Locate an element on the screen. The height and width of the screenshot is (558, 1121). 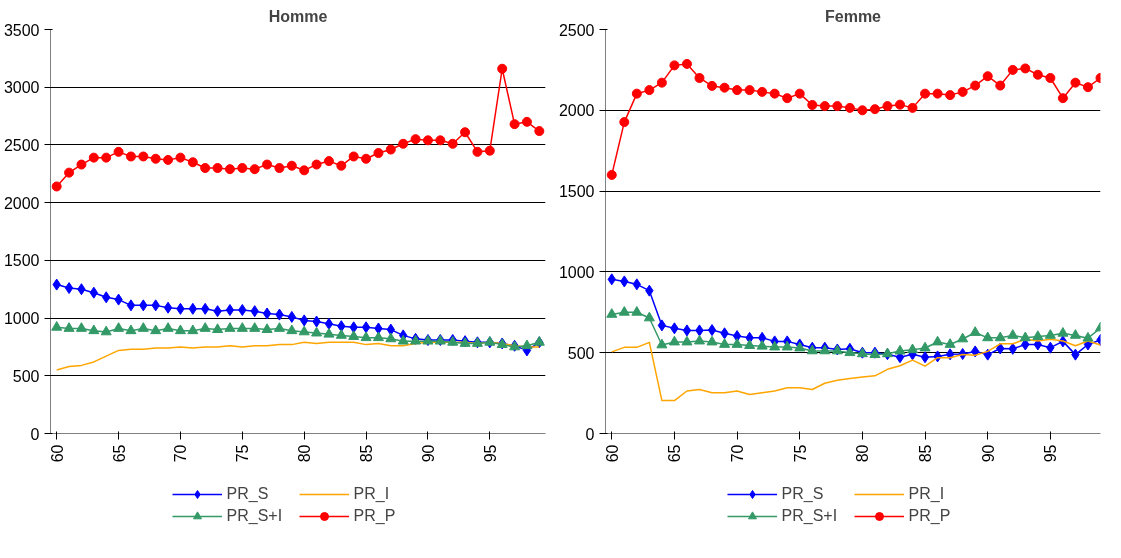
chart-title: Homme is located at coordinates (298, 16).